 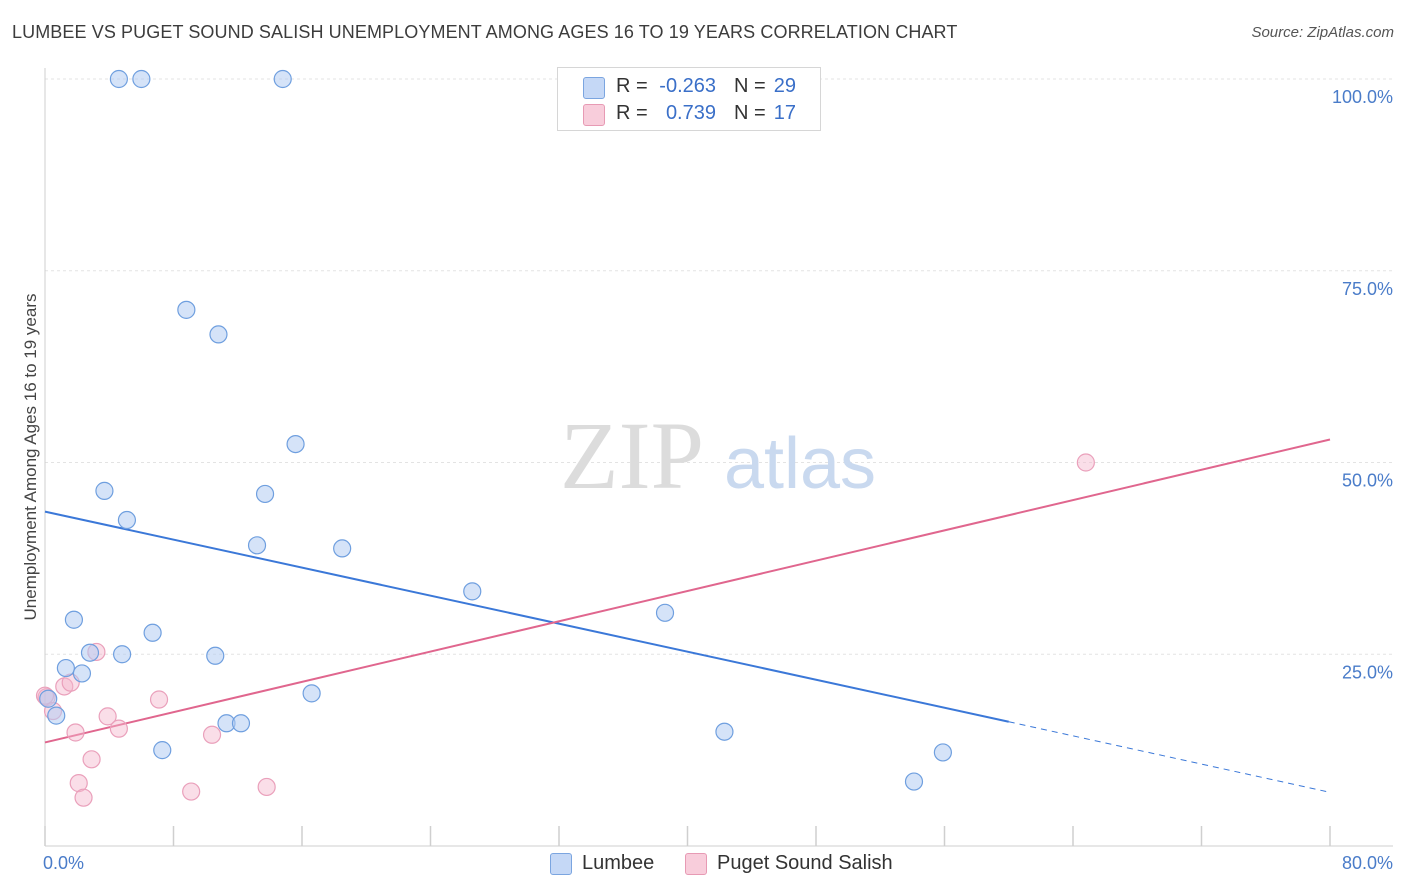 What do you see at coordinates (784, 113) in the screenshot?
I see `salish-n-value: 17` at bounding box center [784, 113].